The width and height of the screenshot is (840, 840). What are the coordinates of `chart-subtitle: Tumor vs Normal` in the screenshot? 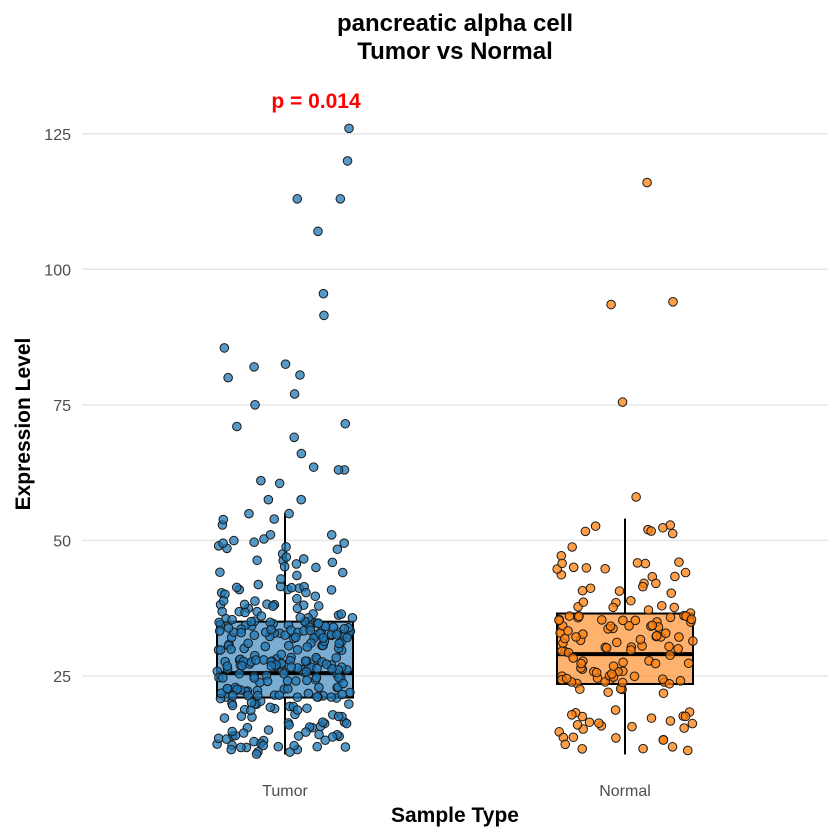 It's located at (455, 51).